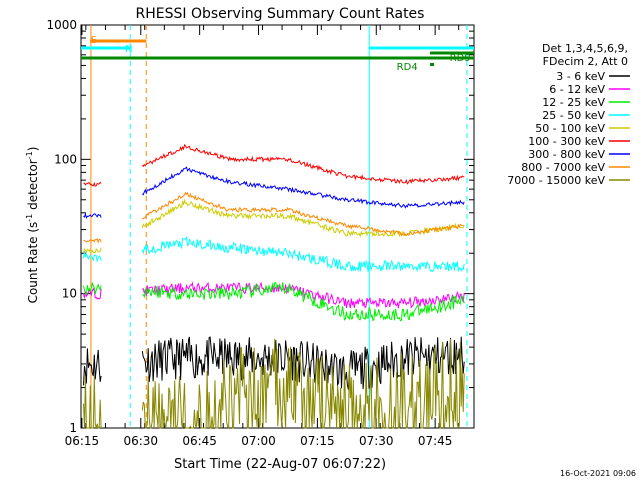 Image resolution: width=640 pixels, height=480 pixels. I want to click on chart-title: RHESSI Observing Summary Count Rates, so click(280, 14).